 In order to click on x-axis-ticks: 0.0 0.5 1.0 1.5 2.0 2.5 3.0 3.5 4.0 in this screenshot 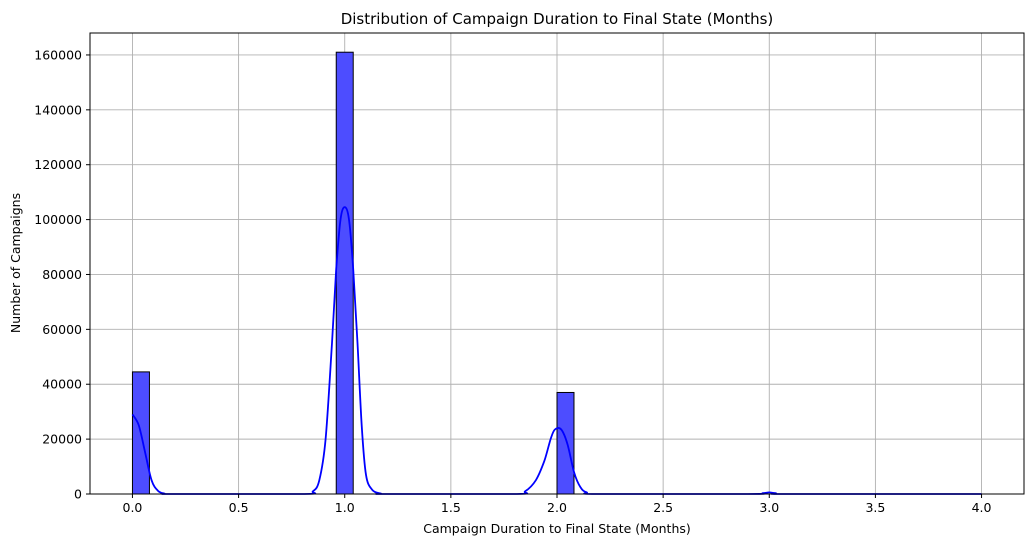, I will do `click(557, 504)`.